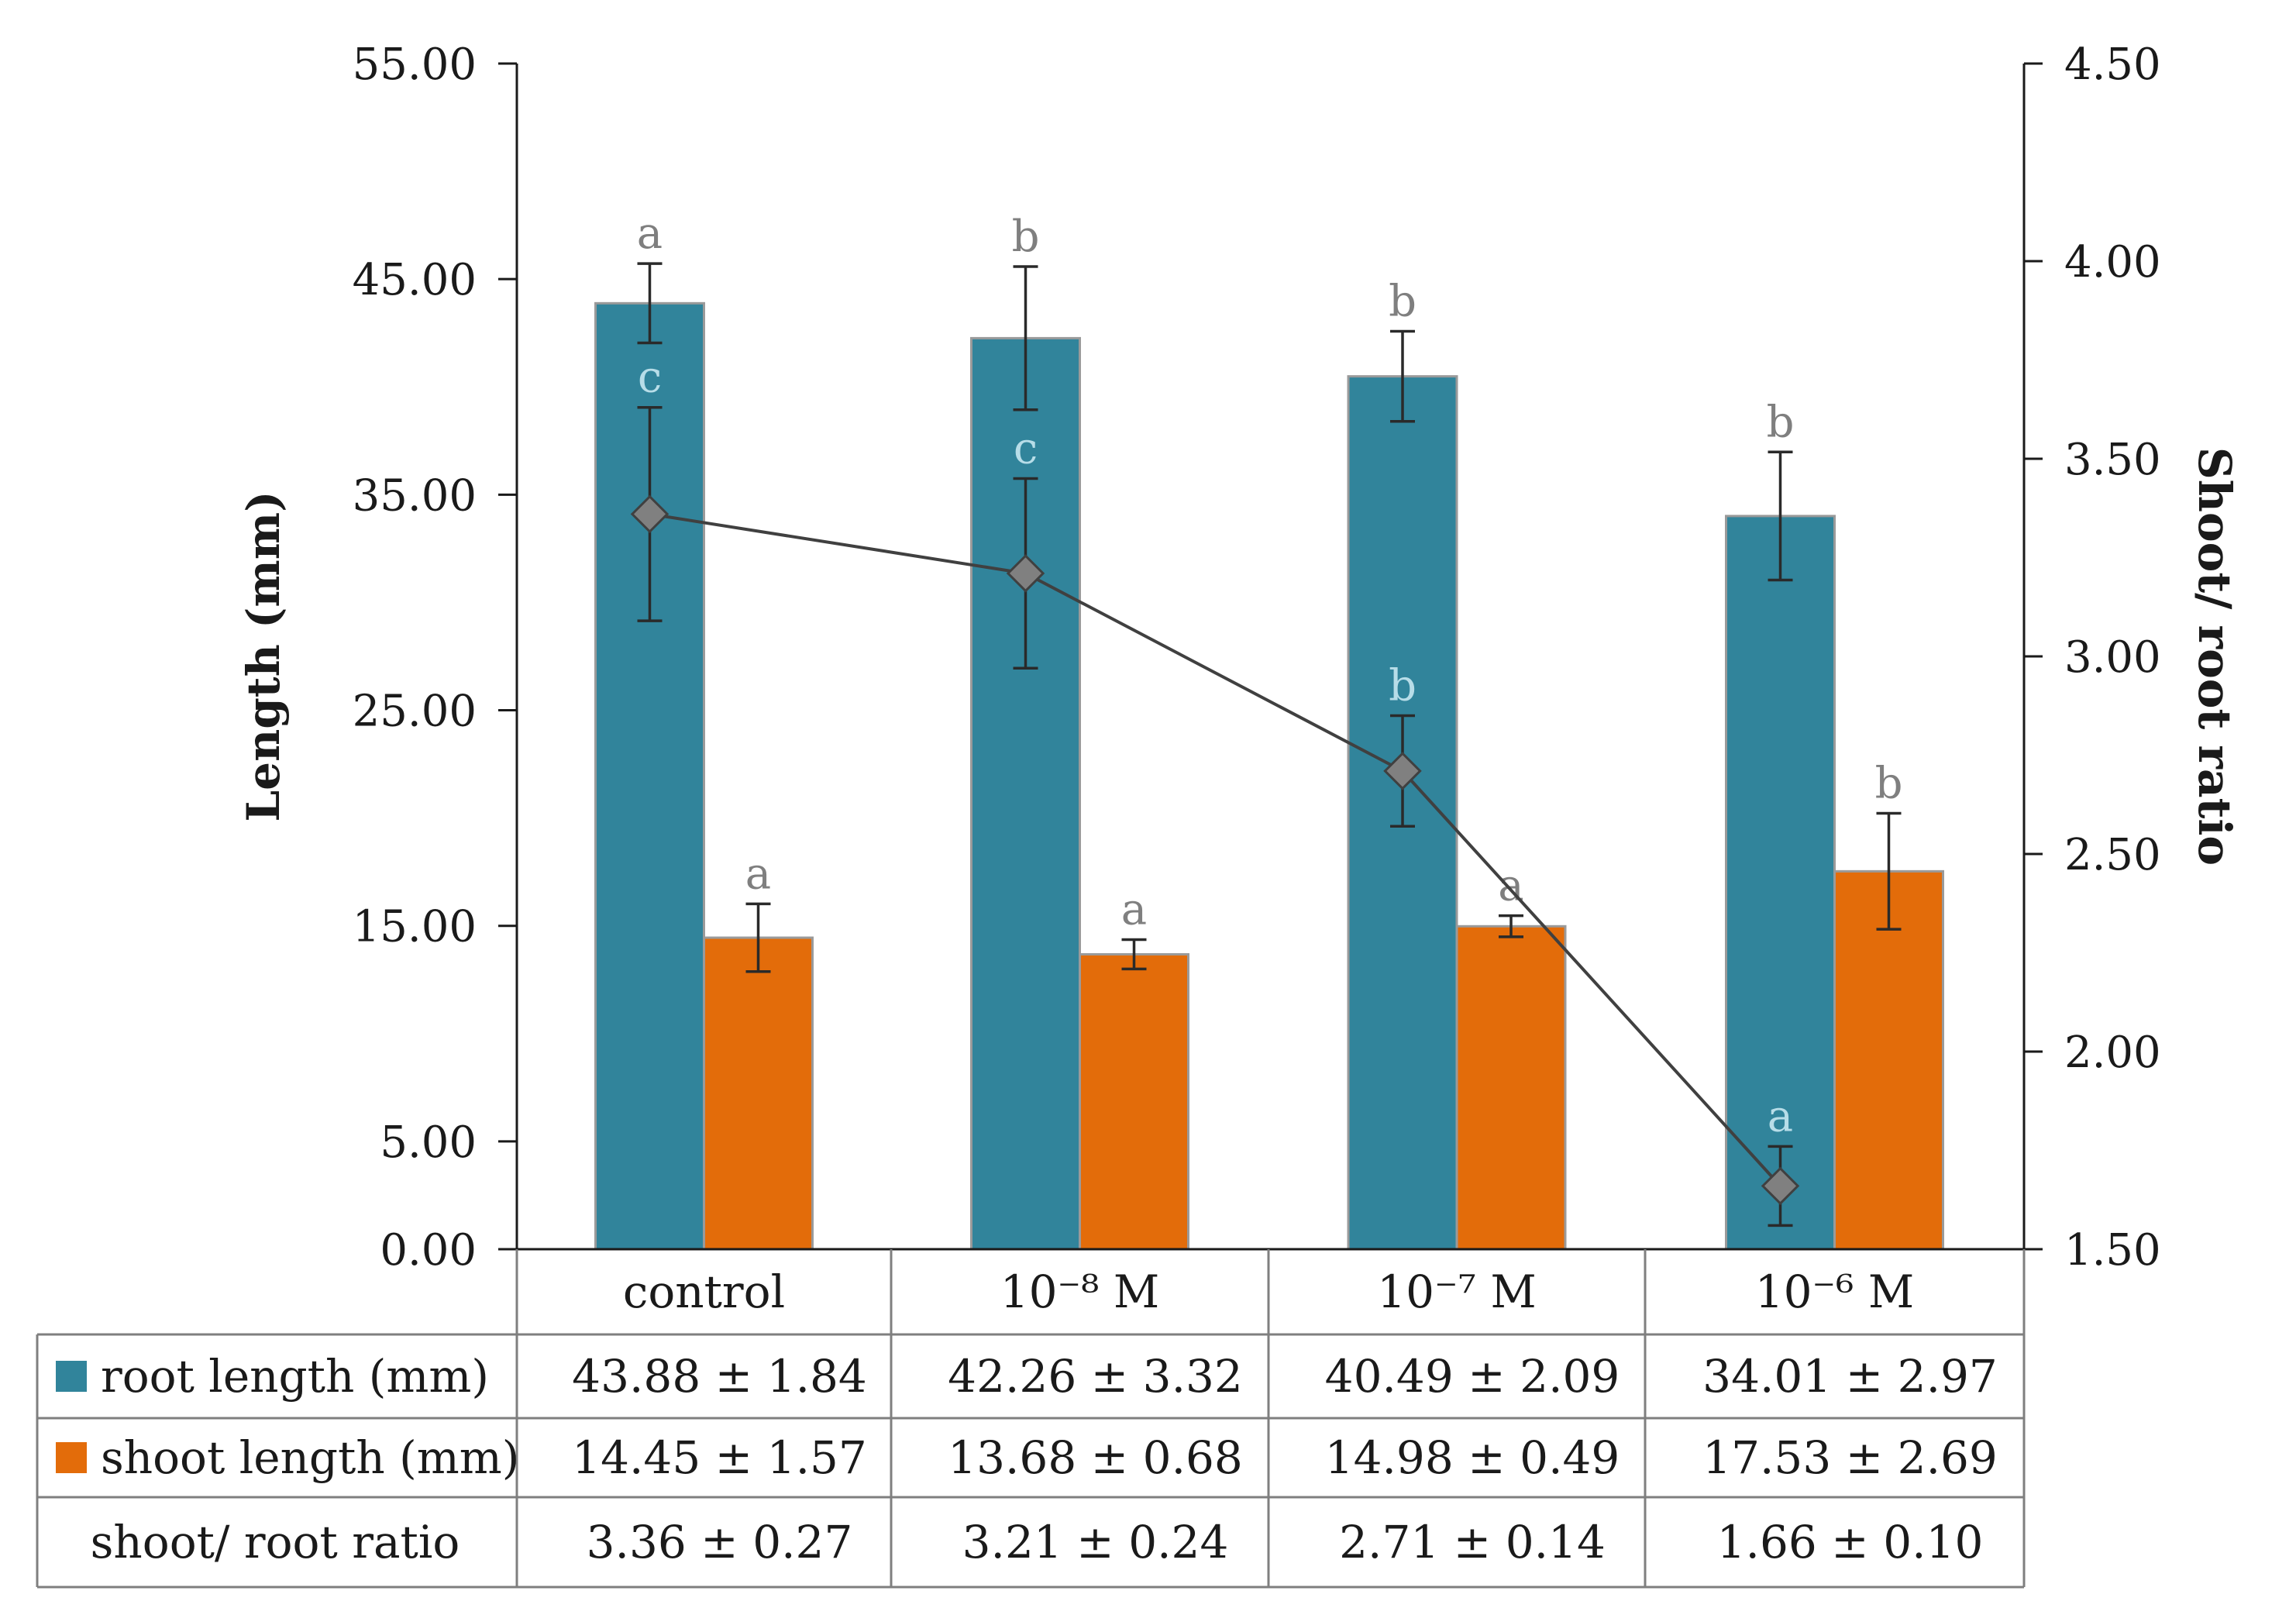 This screenshot has width=2296, height=1608. Describe the element at coordinates (1457, 1291) in the screenshot. I see `category-label: 10⁻⁷ M` at that location.